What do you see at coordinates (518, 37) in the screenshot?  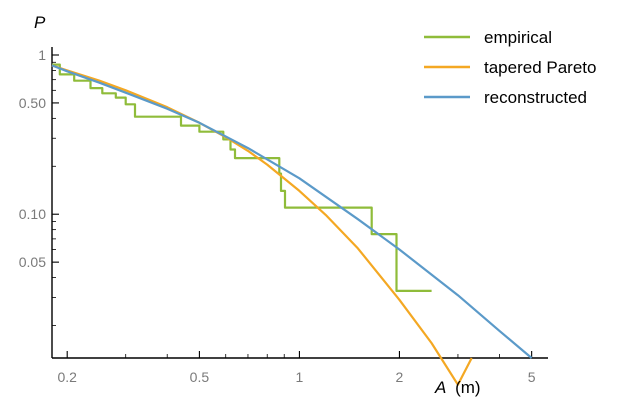 I see `legend-label-empirical: empirical` at bounding box center [518, 37].